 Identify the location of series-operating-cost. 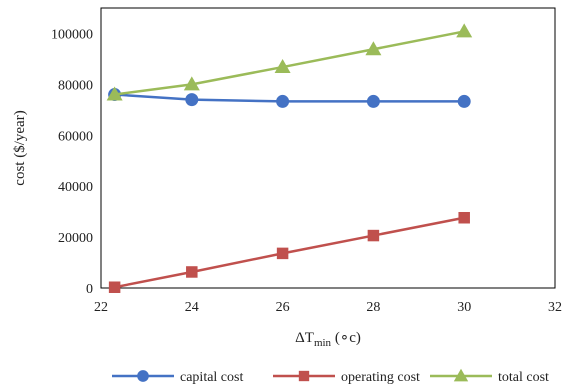
(289, 252).